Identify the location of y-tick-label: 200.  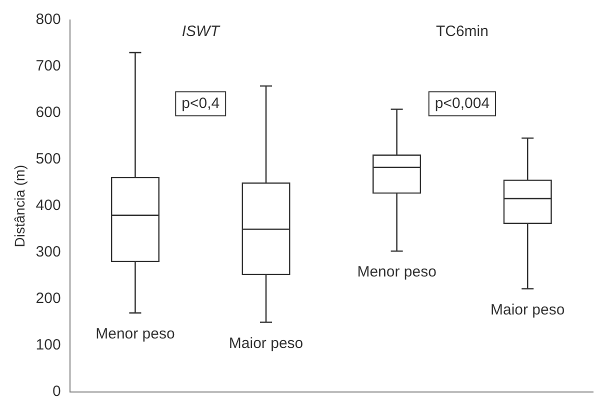
(48, 299).